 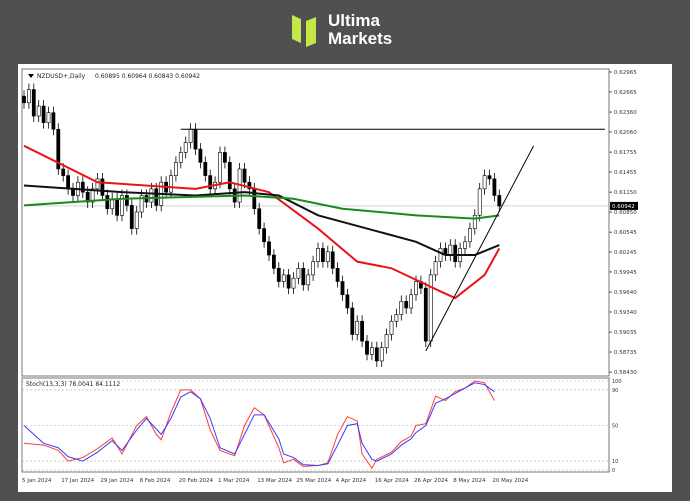 What do you see at coordinates (116, 481) in the screenshot?
I see `date-tick-label: 29 Jan 2024` at bounding box center [116, 481].